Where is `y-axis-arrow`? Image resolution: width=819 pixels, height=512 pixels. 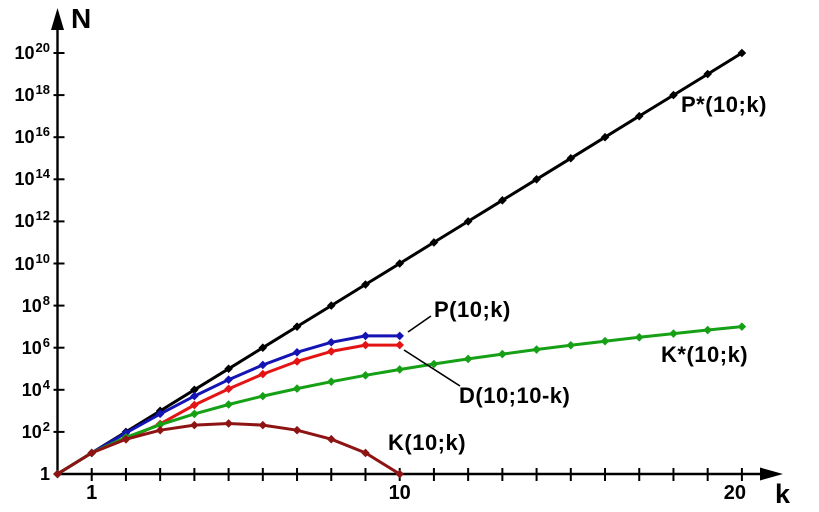 y-axis-arrow is located at coordinates (57, 19).